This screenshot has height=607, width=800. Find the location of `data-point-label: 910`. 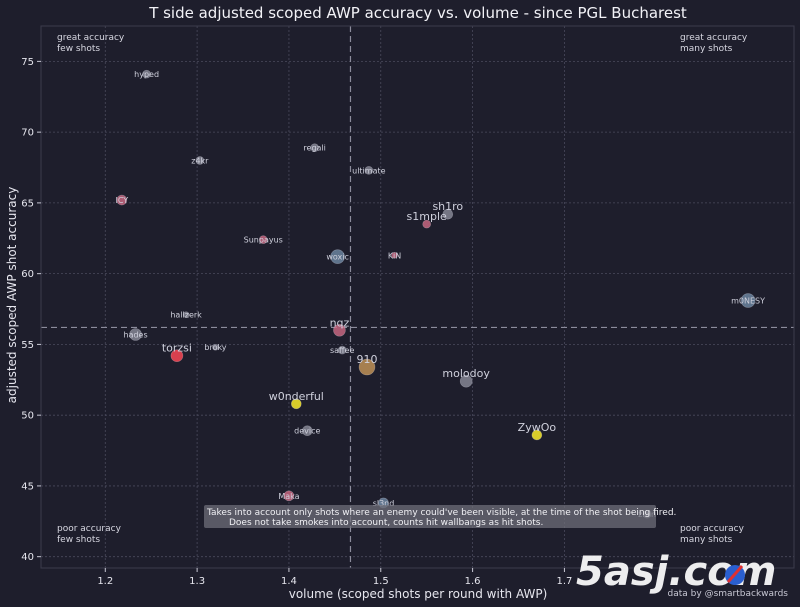

data-point-label: 910 is located at coordinates (366, 359).